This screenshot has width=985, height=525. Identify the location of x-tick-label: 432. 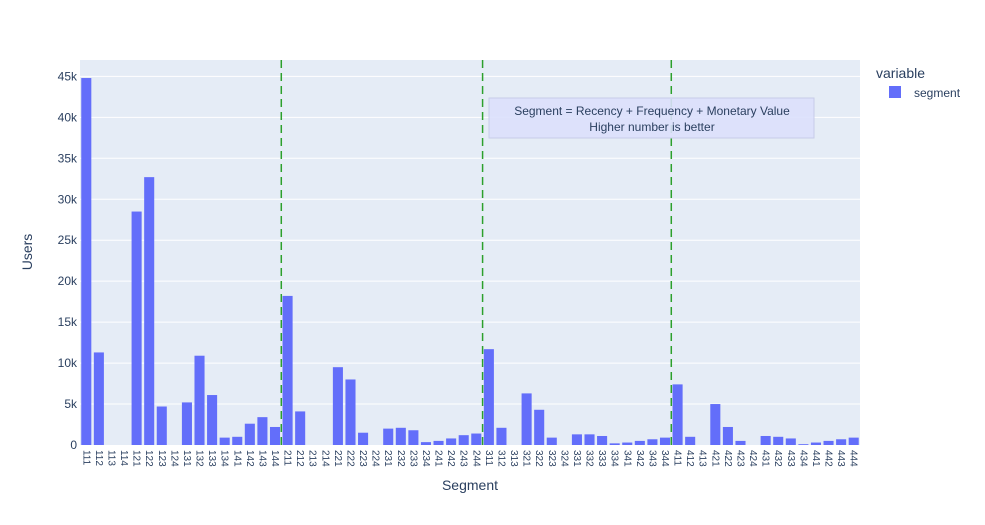
(777, 458).